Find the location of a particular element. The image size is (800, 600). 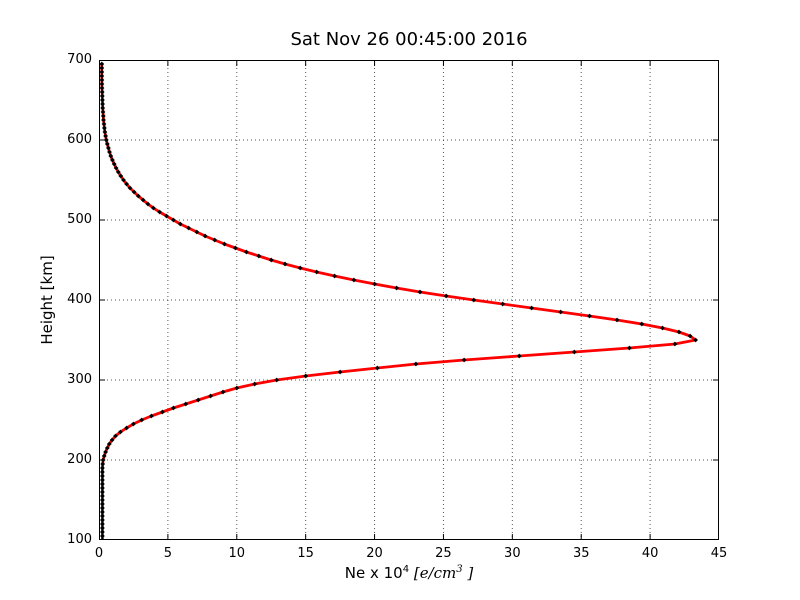

x-tick-label: 40 is located at coordinates (650, 553).